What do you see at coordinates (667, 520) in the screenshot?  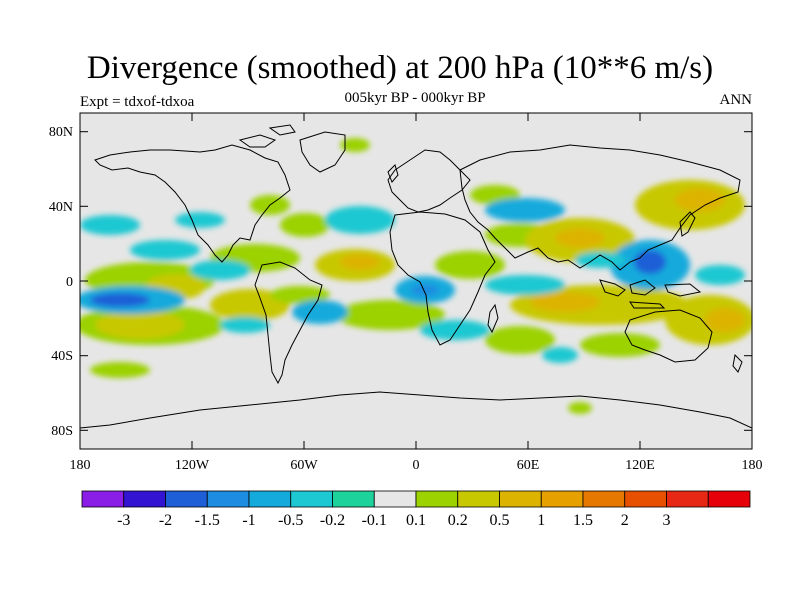 I see `colorbar-label: 3` at bounding box center [667, 520].